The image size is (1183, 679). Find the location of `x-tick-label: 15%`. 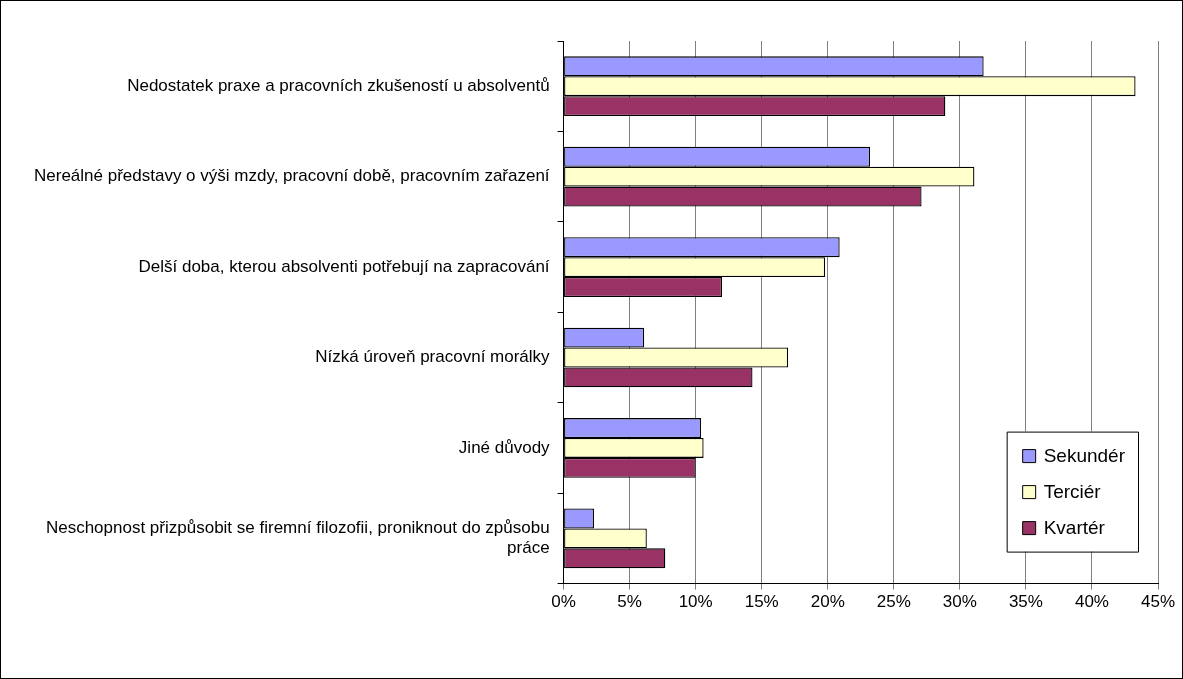

x-tick-label: 15% is located at coordinates (761, 602).